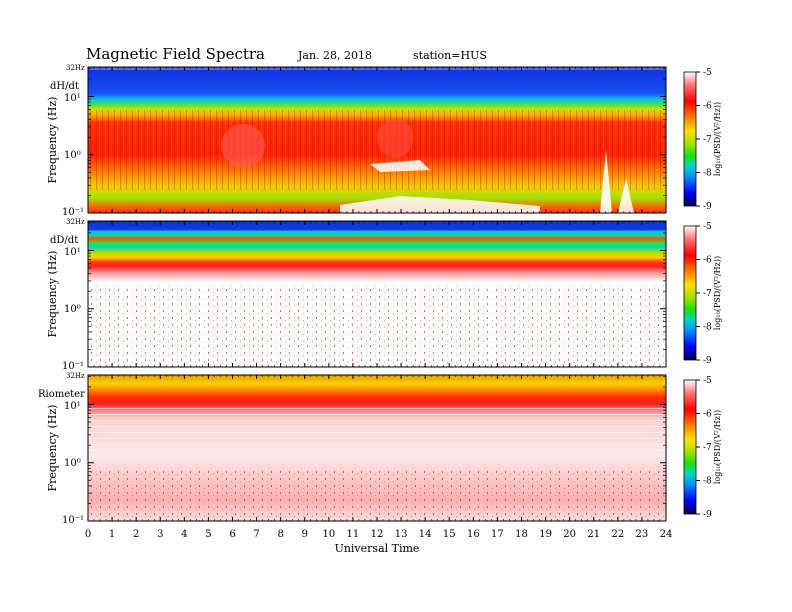 This screenshot has height=612, width=792. Describe the element at coordinates (184, 534) in the screenshot. I see `x-tick-label: 4` at that location.